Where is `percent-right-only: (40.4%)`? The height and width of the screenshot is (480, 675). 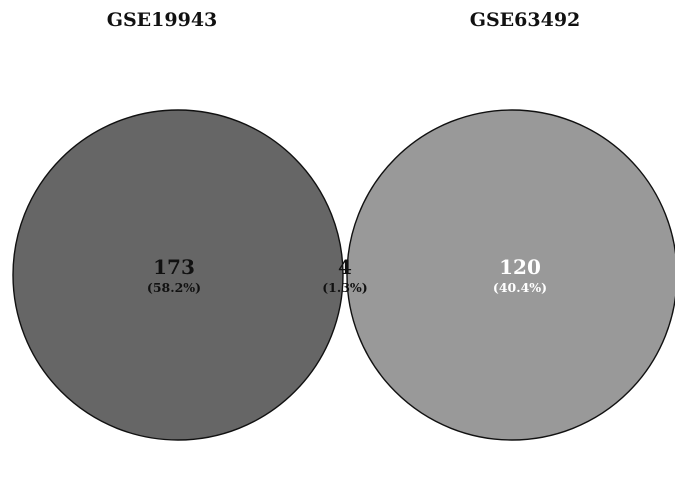
percent-right-only: (40.4%) is located at coordinates (520, 287).